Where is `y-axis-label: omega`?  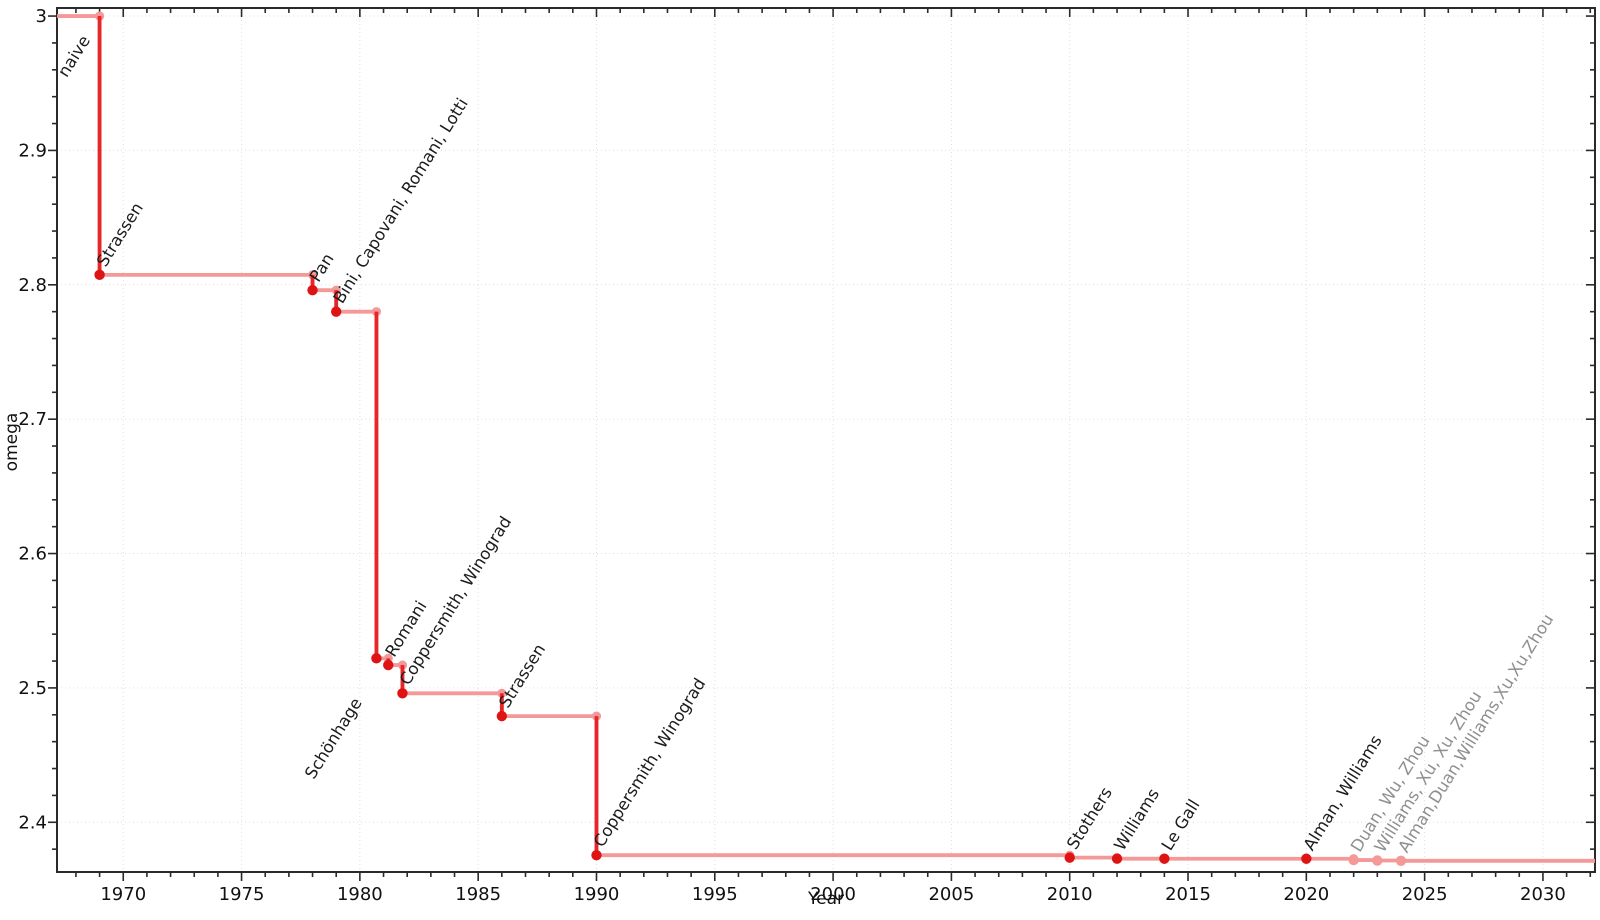 y-axis-label: omega is located at coordinates (12, 442).